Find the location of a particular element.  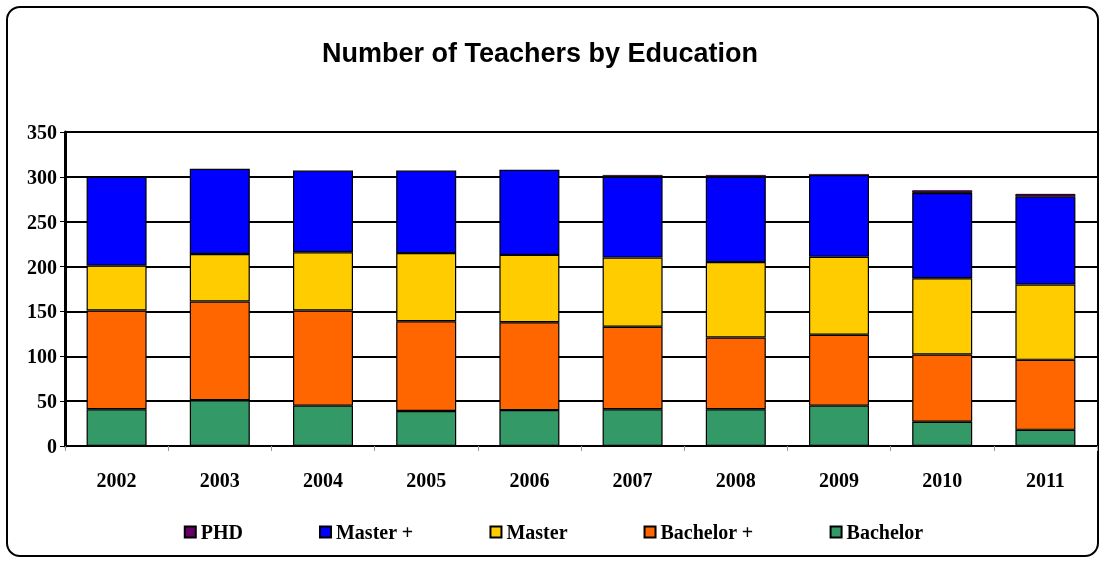

y-tick-label: 150 is located at coordinates (42, 311).